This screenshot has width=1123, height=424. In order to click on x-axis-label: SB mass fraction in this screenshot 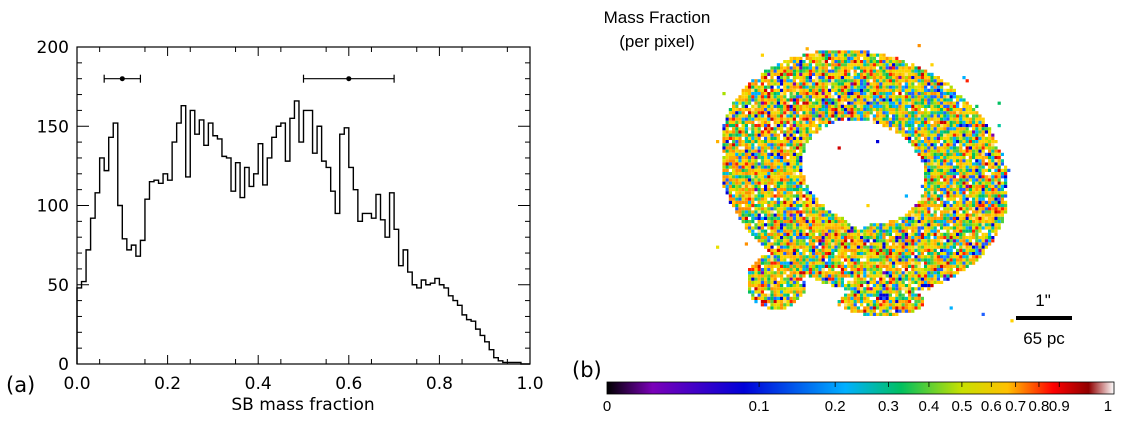, I will do `click(302, 405)`.